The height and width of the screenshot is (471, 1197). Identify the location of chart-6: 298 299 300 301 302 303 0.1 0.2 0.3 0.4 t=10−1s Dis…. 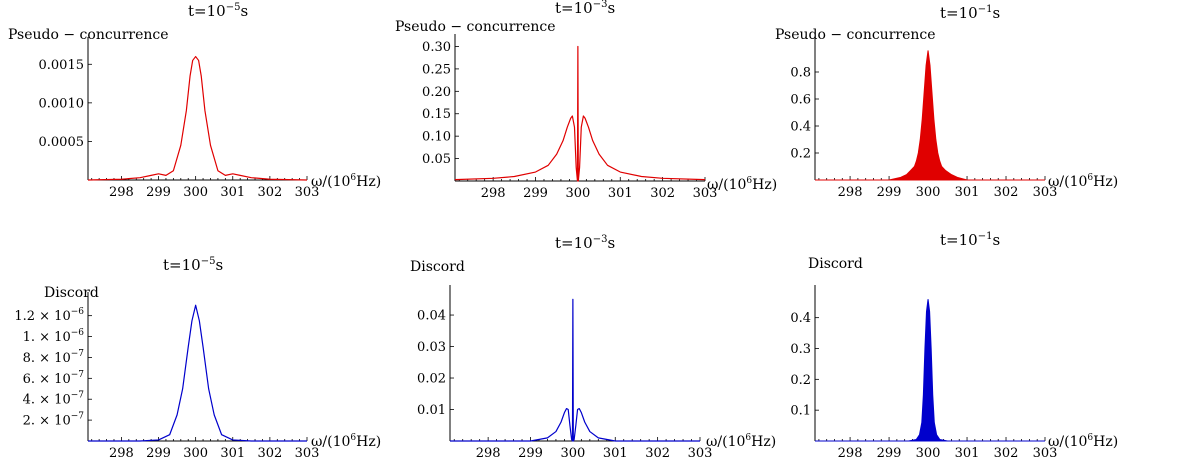
(954, 346).